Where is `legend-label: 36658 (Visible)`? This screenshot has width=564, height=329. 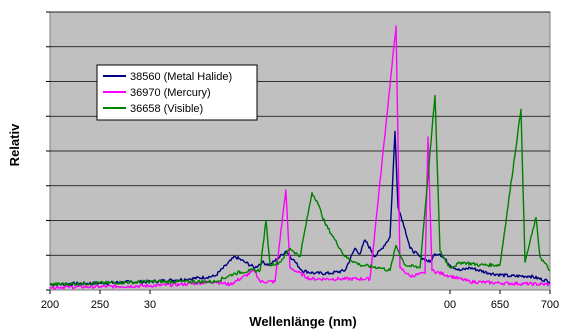
legend-label: 36658 (Visible) is located at coordinates (166, 109).